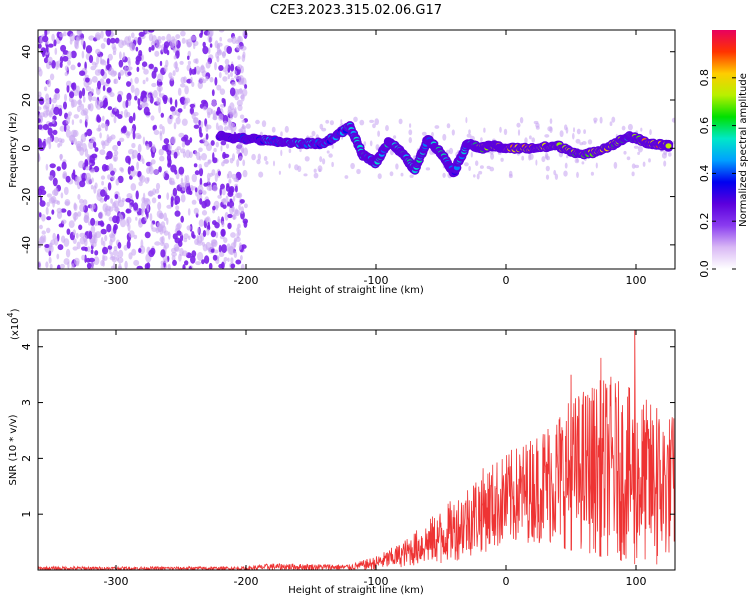  What do you see at coordinates (636, 280) in the screenshot?
I see `x-tick-label: 100` at bounding box center [636, 280].